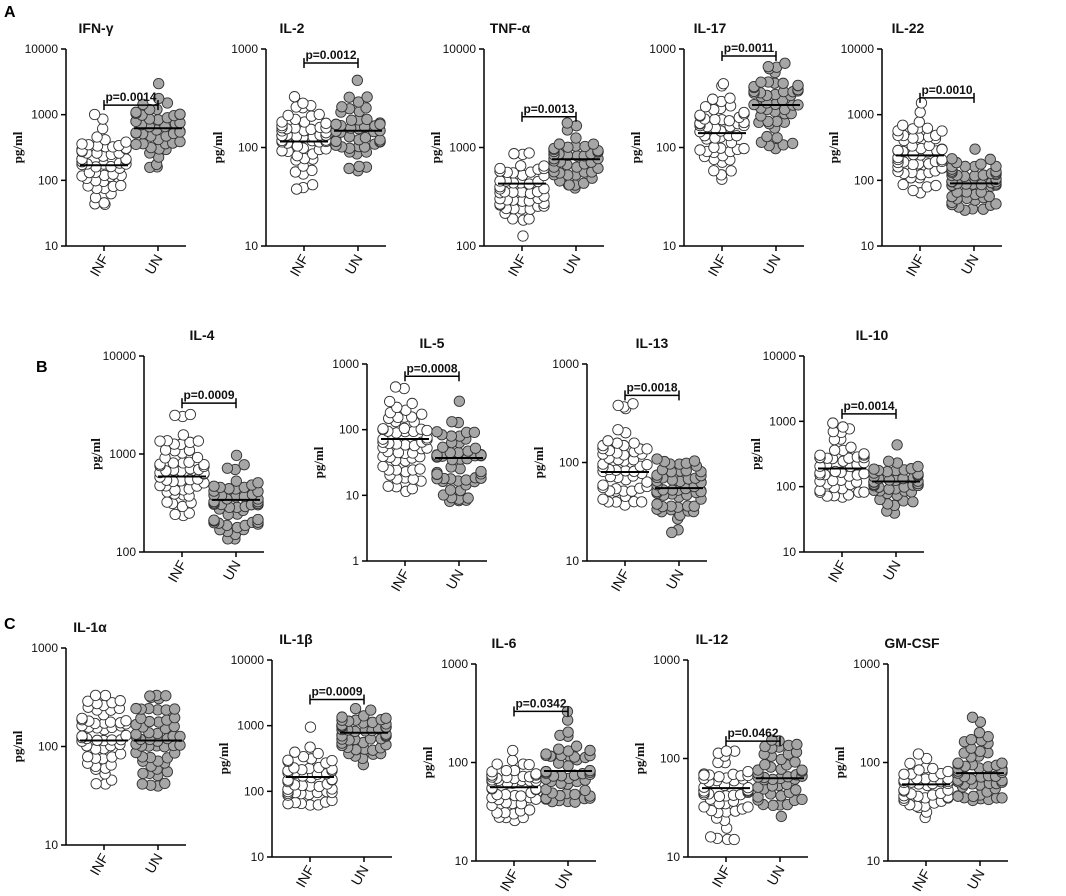  Describe the element at coordinates (90, 627) in the screenshot. I see `plot-title: IL-1α` at that location.